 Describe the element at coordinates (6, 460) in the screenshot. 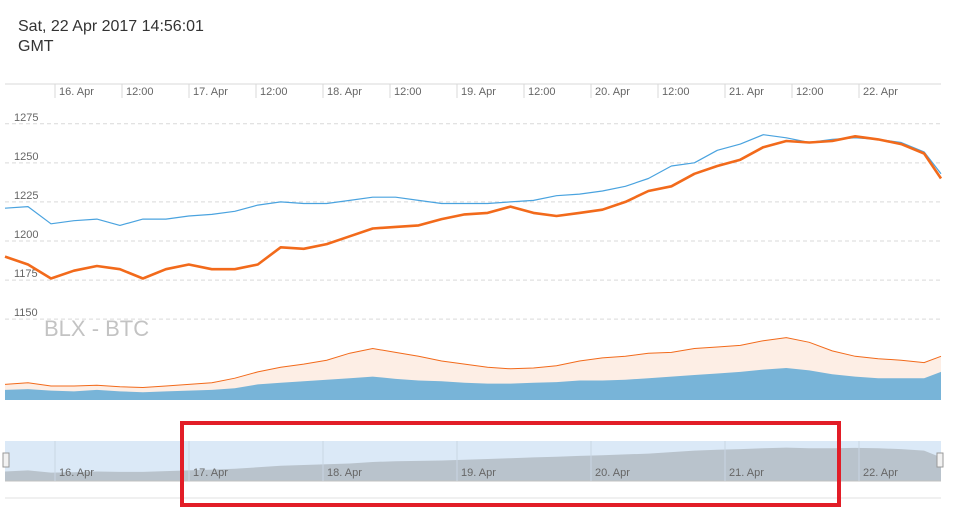

I see `navigator-handle-left` at that location.